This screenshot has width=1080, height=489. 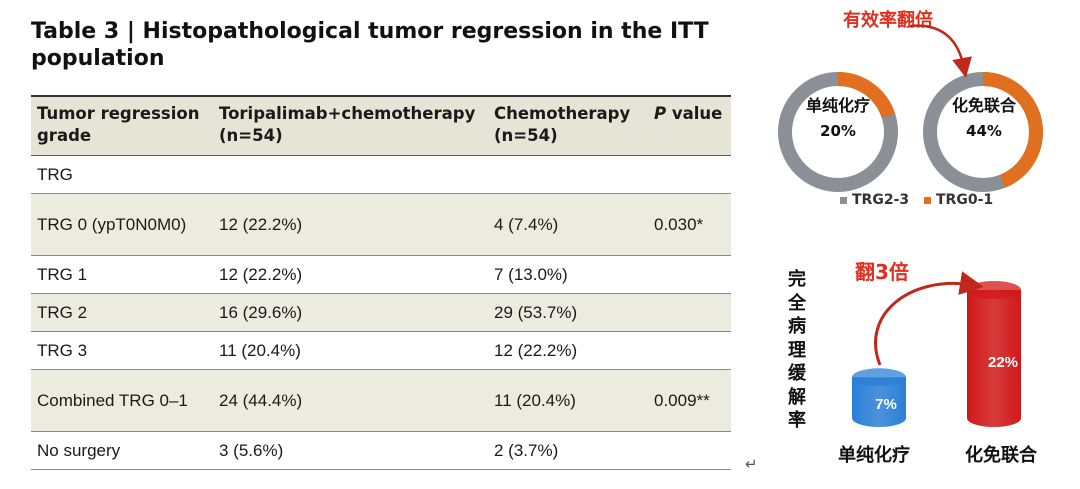 What do you see at coordinates (122, 312) in the screenshot?
I see `row-label: TRG 2` at bounding box center [122, 312].